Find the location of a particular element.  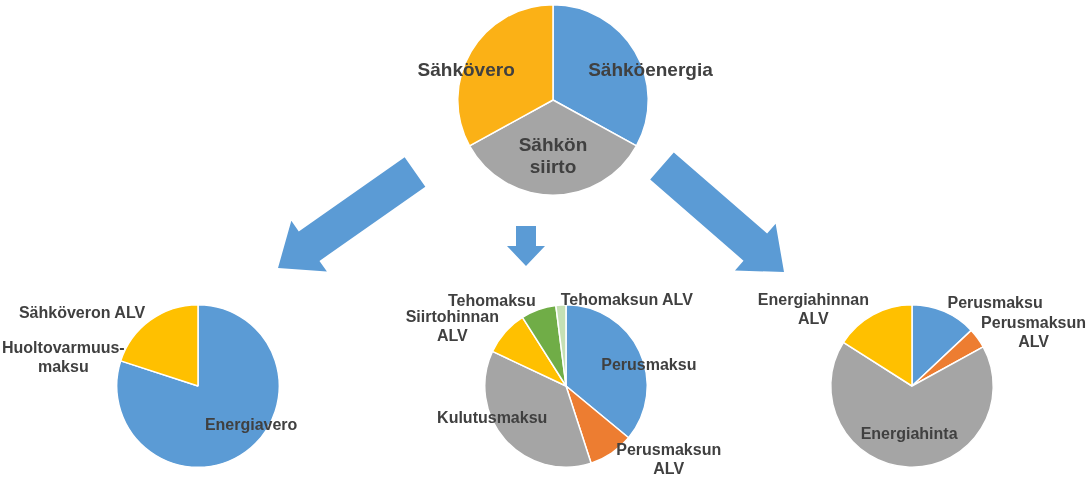

slice-label: Sähköveron ALV is located at coordinates (82, 313).